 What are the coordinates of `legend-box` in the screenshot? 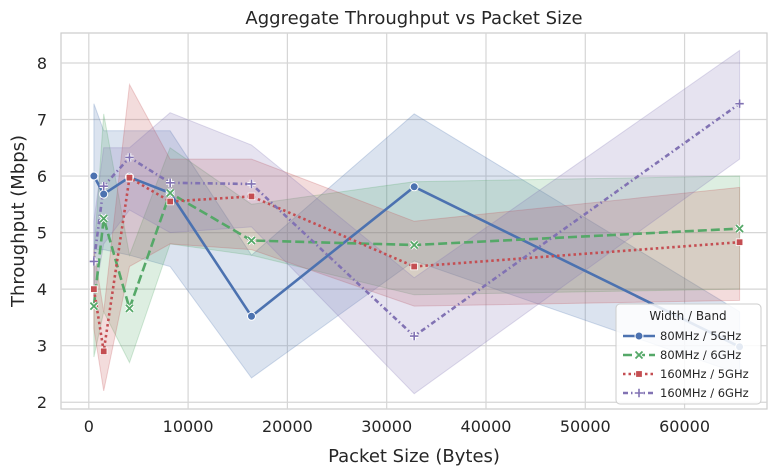 It's located at (688, 354).